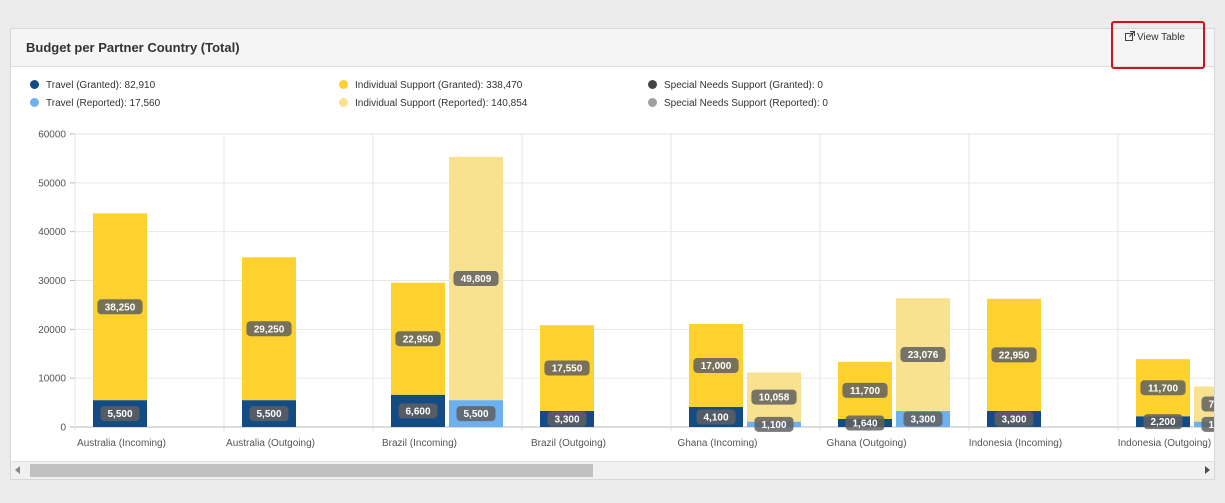  Describe the element at coordinates (52, 183) in the screenshot. I see `y-tick-label: 50000` at that location.